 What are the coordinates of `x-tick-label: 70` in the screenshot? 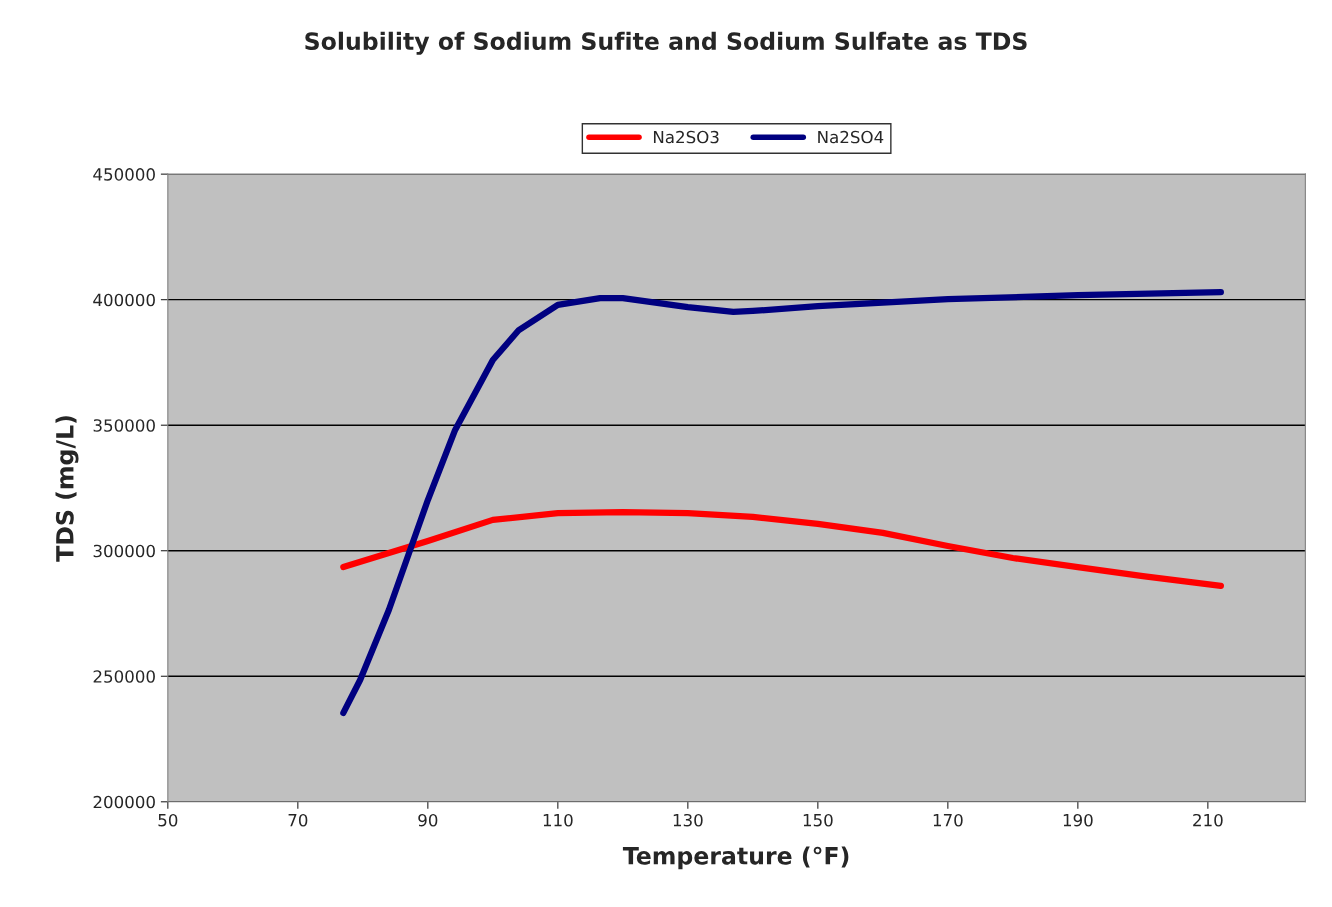 It's located at (298, 820).